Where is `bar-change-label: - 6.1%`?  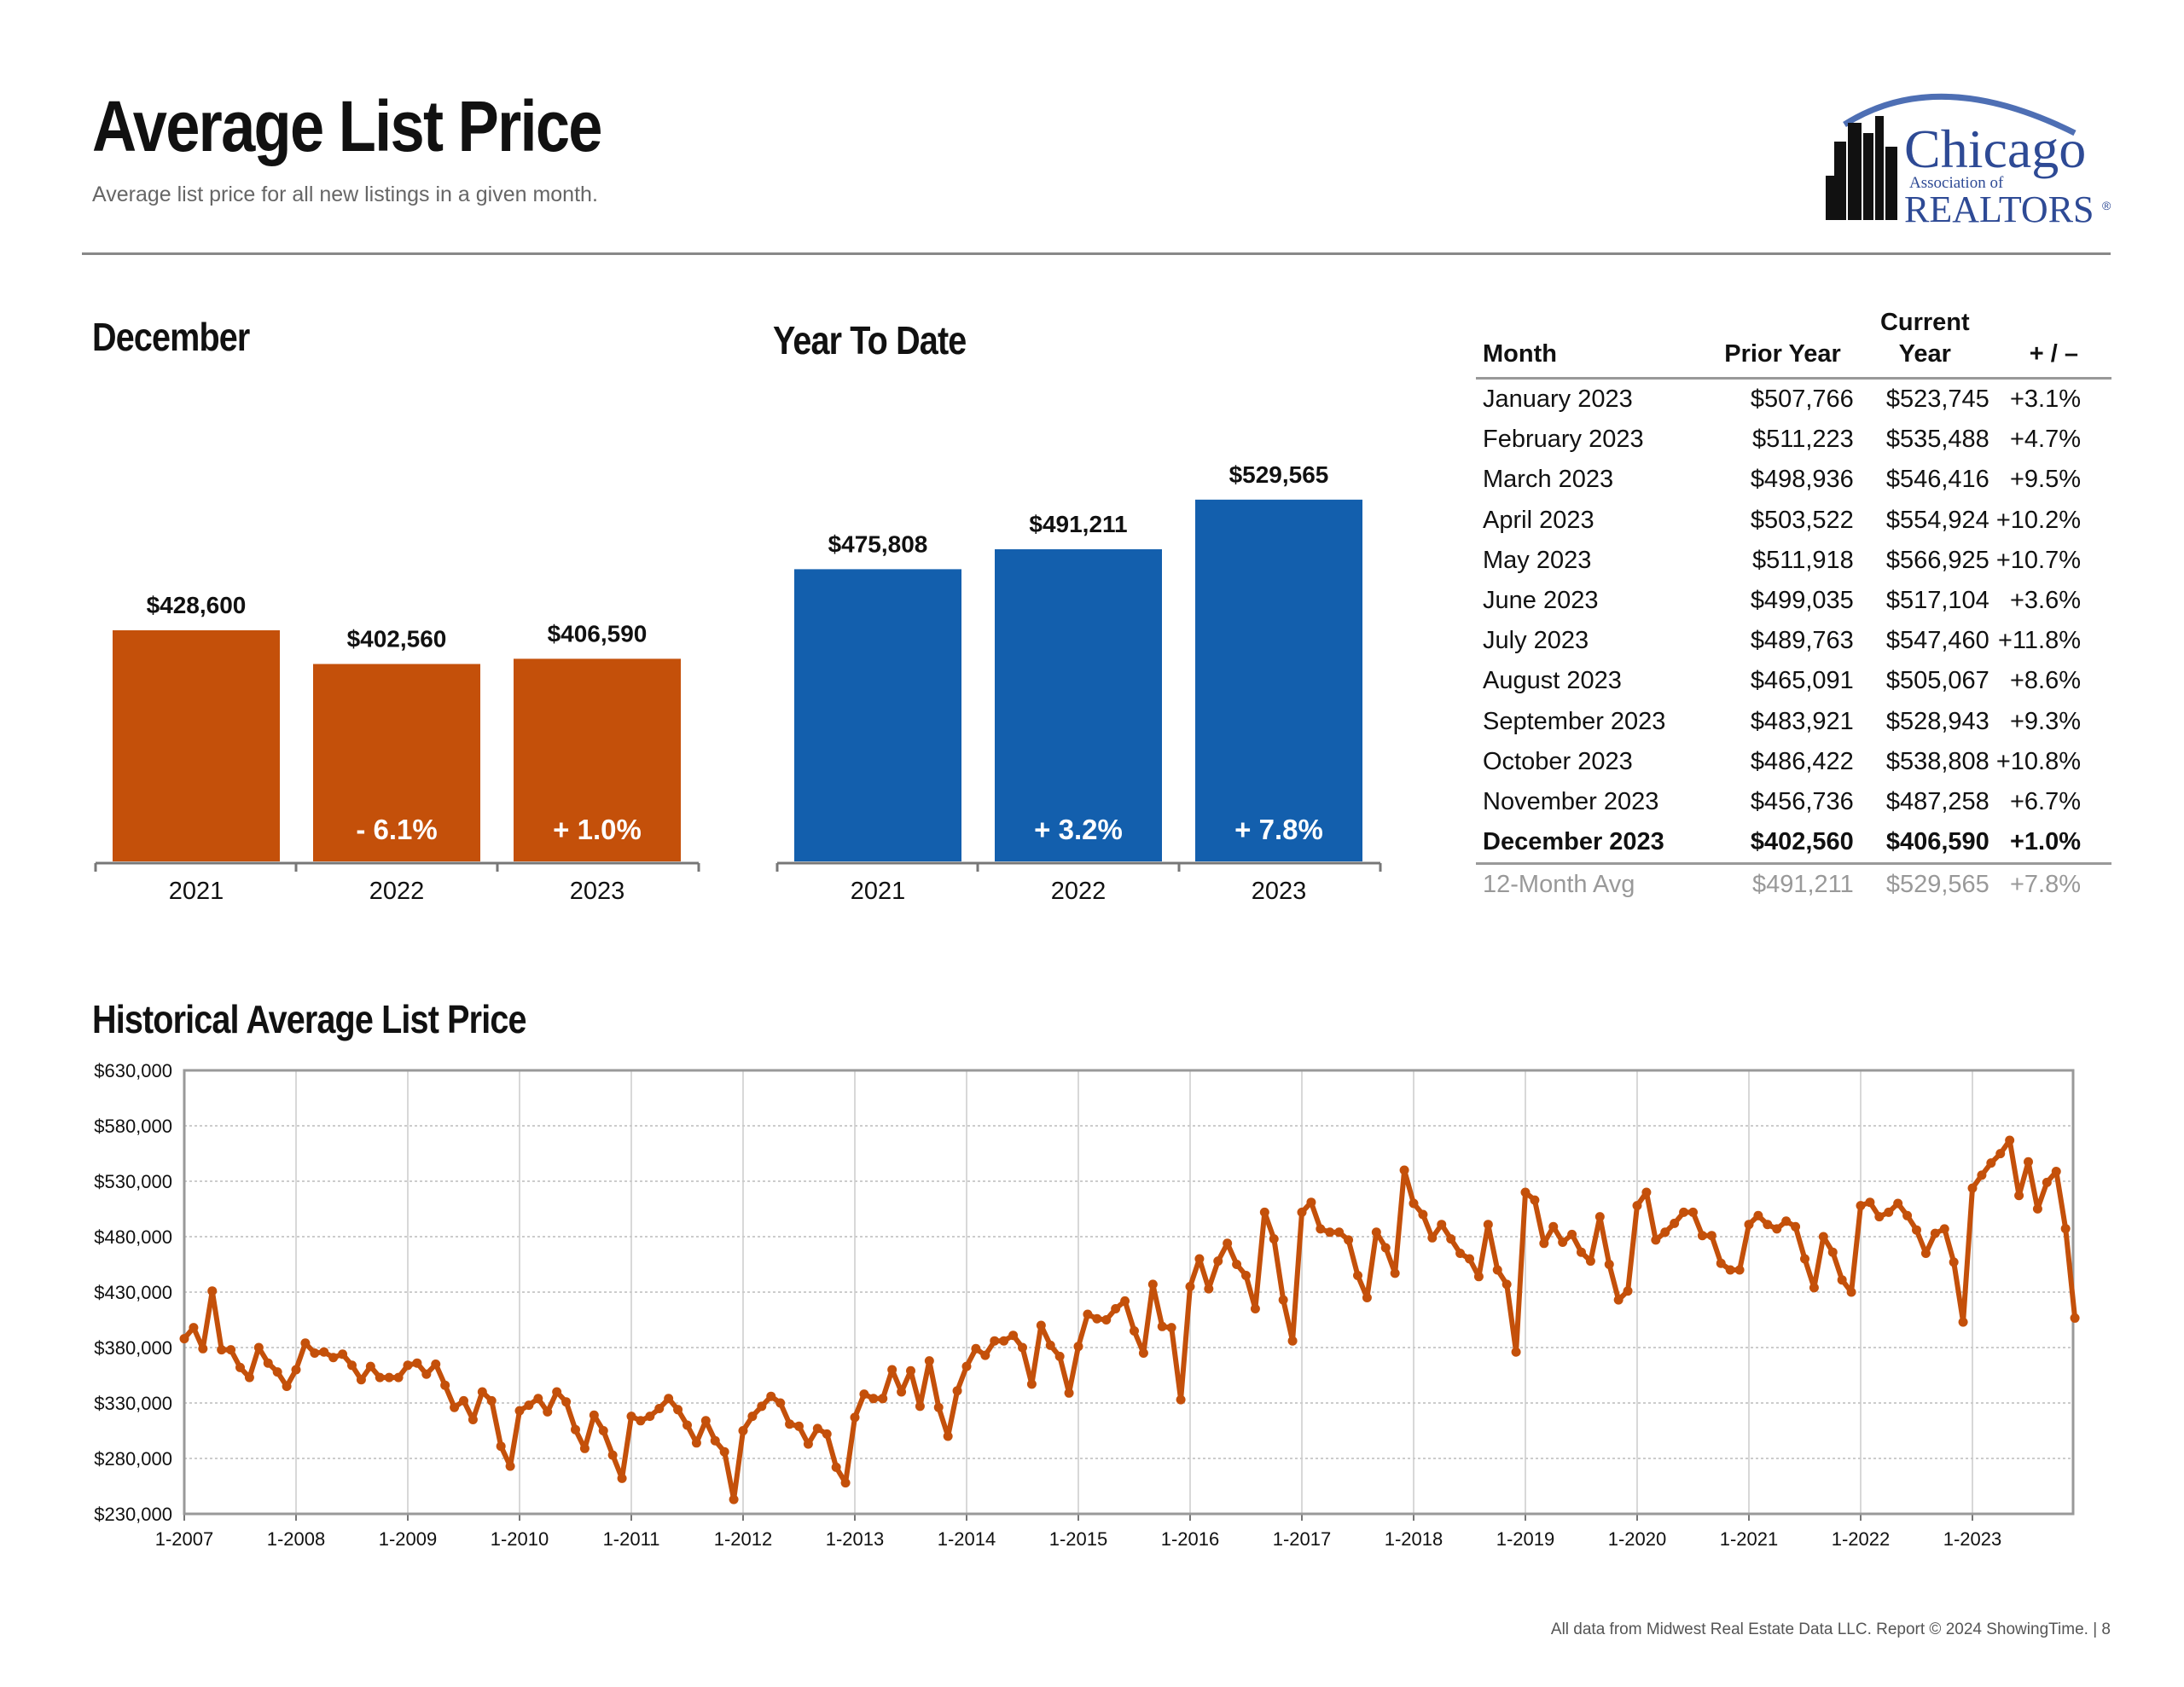 bar-change-label: - 6.1% is located at coordinates (396, 830).